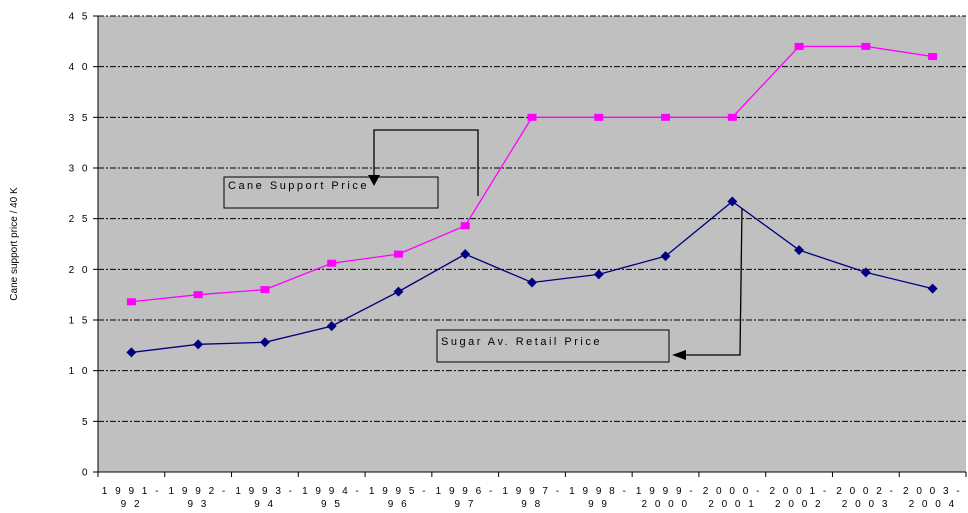 This screenshot has height=513, width=968. I want to click on x-tick-label: 2 0 0 3 -, so click(932, 491).